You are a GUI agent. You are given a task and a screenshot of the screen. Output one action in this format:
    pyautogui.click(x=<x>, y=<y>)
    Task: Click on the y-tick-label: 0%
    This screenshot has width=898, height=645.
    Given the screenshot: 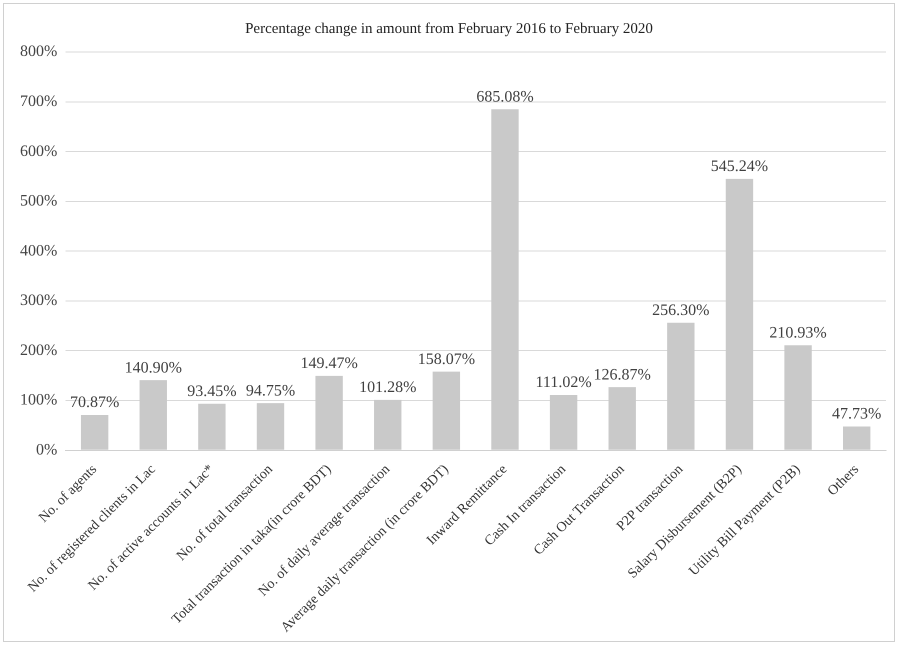 What is the action you would take?
    pyautogui.click(x=47, y=450)
    